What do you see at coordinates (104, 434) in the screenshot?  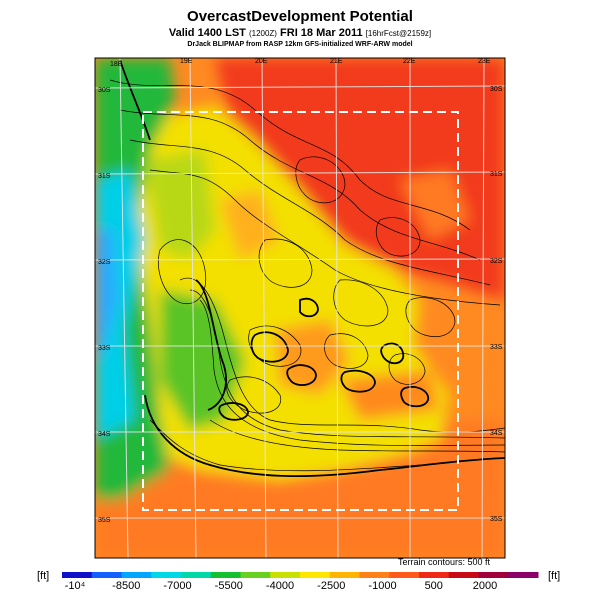 I see `lat-label-left-4: 34S` at bounding box center [104, 434].